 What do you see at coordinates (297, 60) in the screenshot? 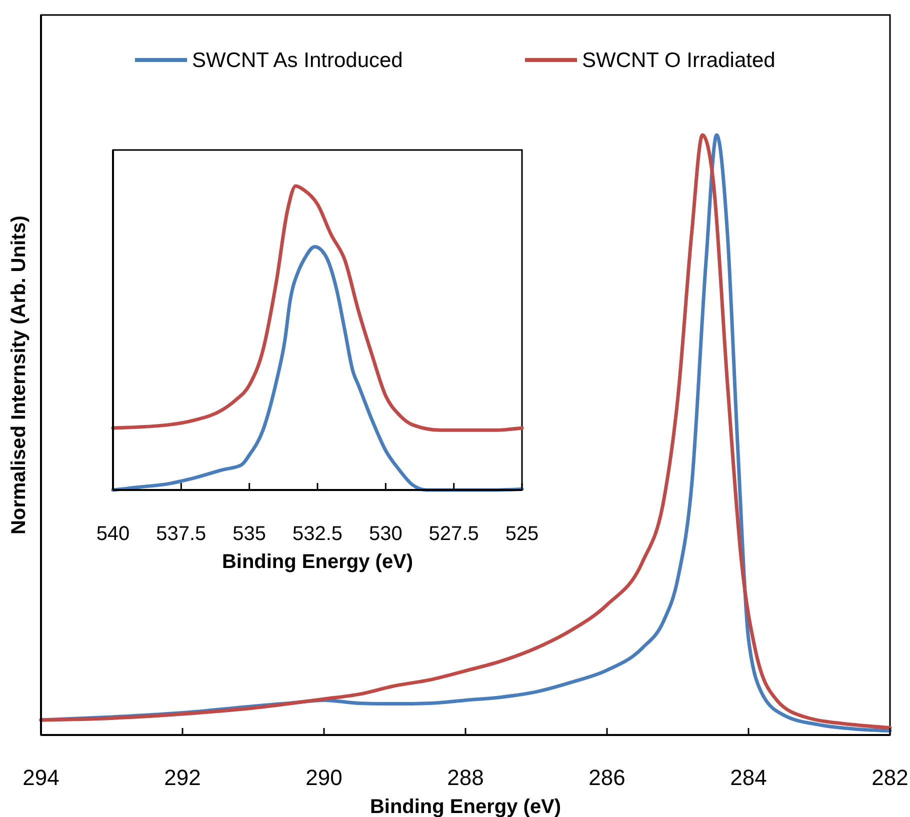
I see `legend-label: SWCNT As Introduced` at bounding box center [297, 60].